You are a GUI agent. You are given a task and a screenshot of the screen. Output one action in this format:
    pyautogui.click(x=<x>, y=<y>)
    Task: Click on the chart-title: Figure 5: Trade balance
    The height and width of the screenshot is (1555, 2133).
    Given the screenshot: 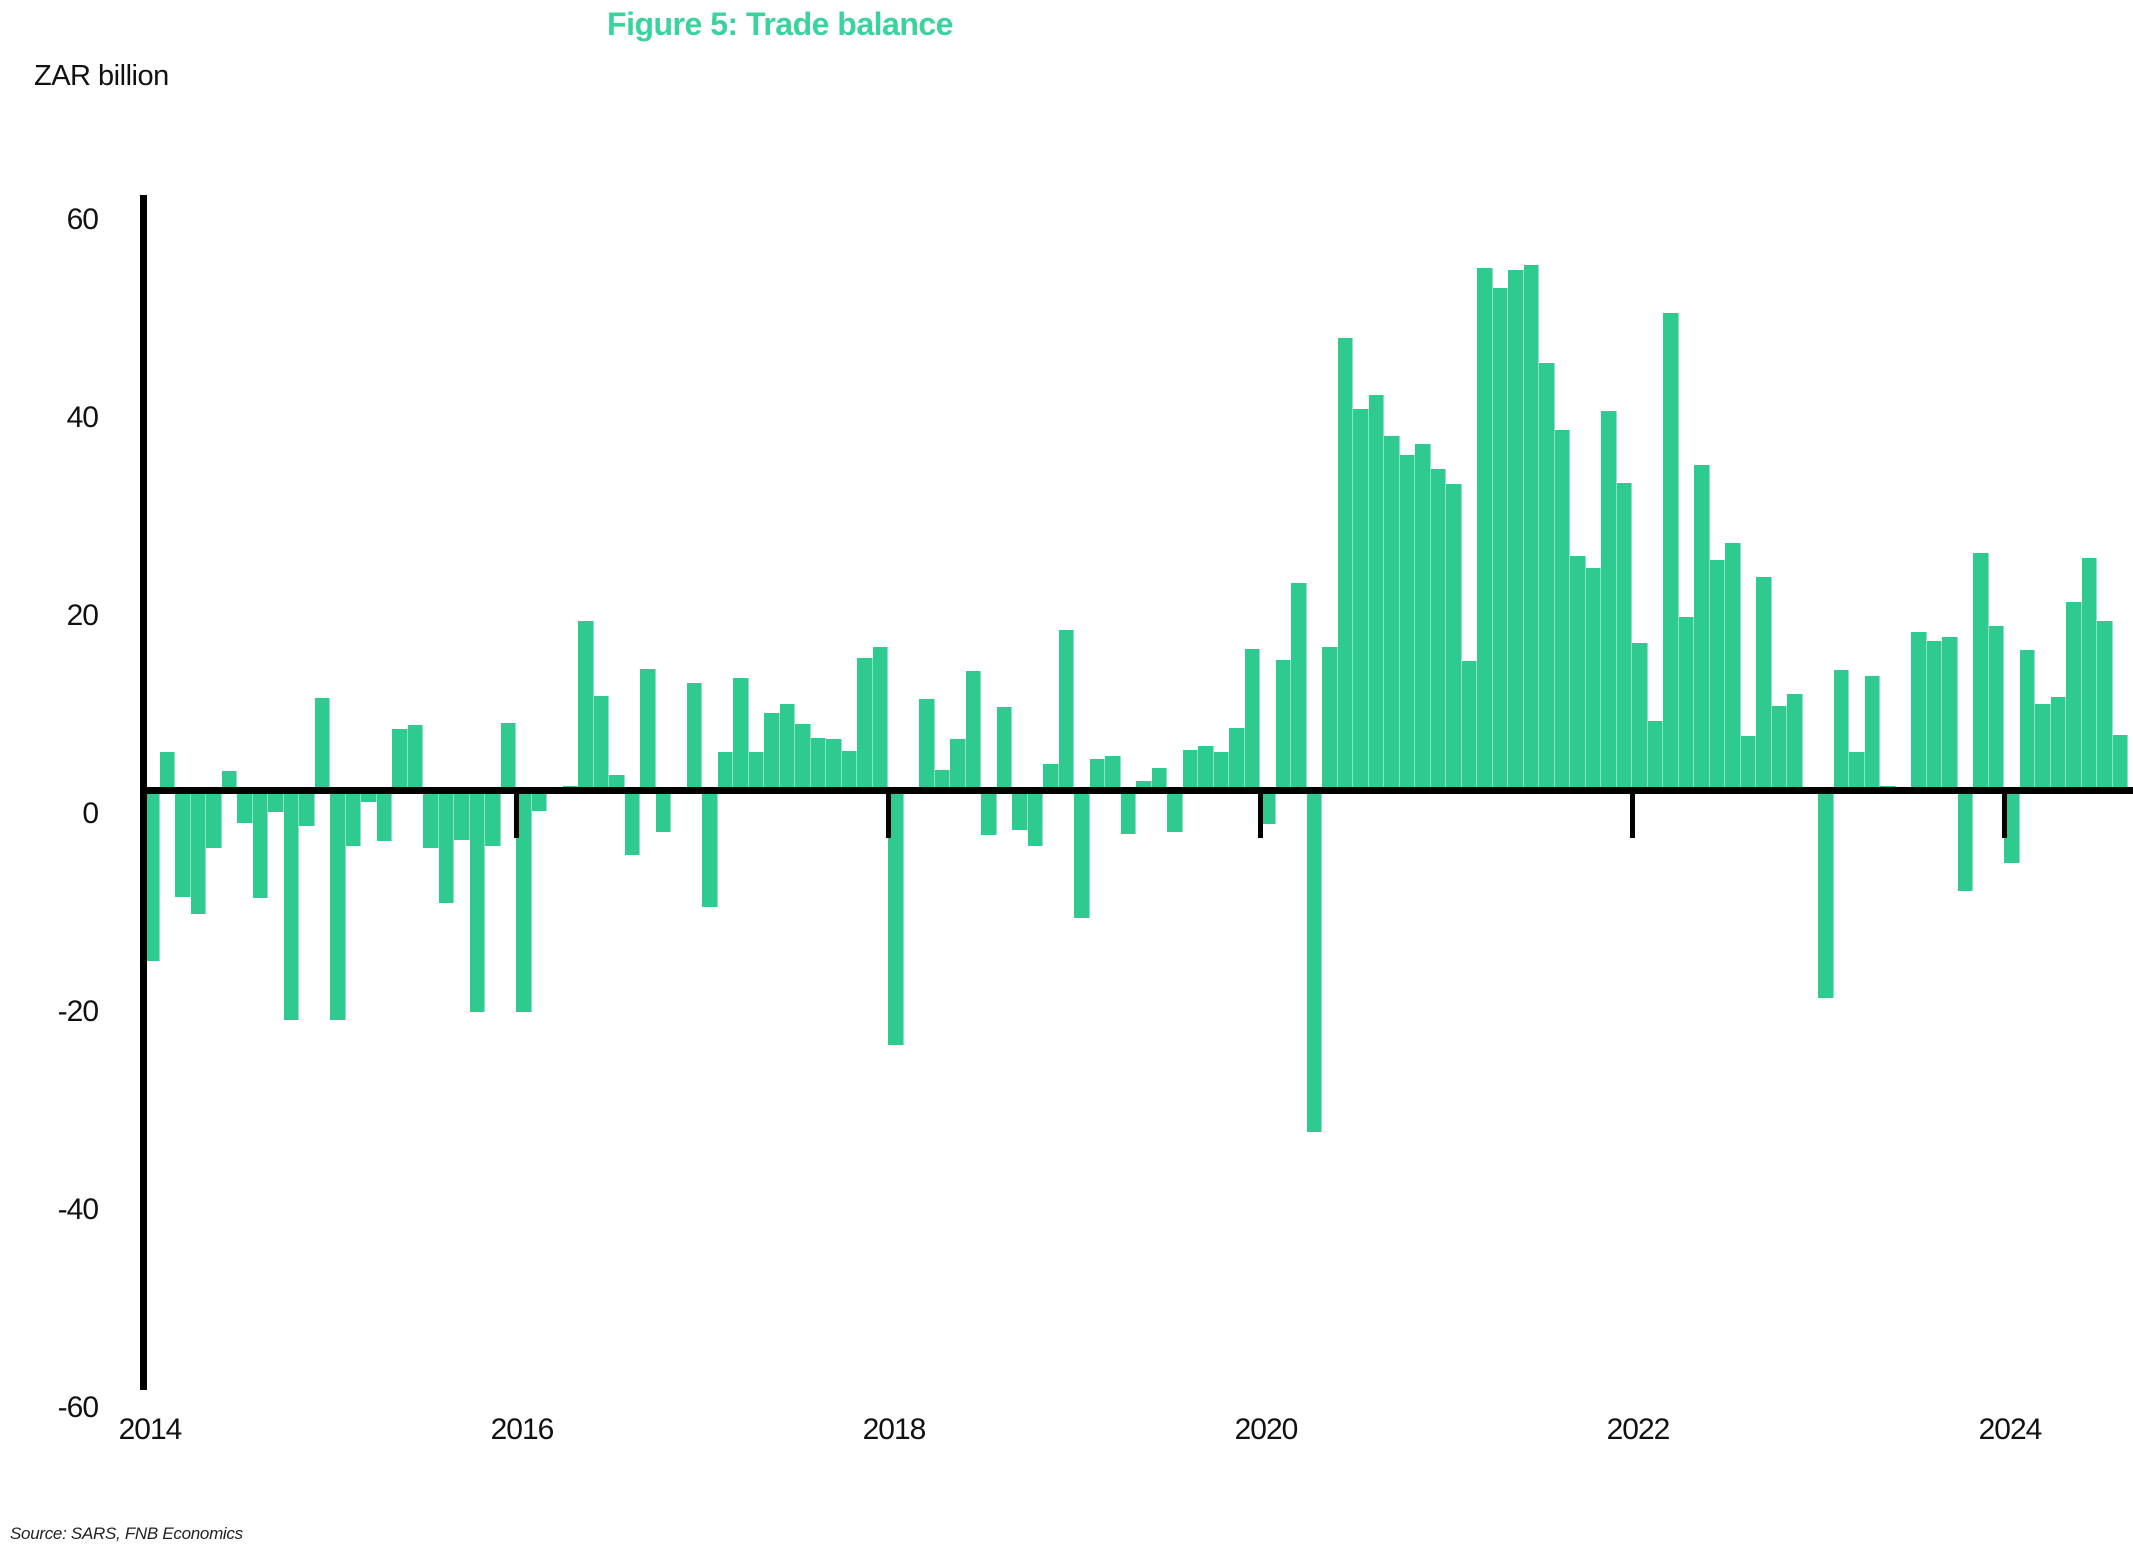 What is the action you would take?
    pyautogui.click(x=780, y=24)
    